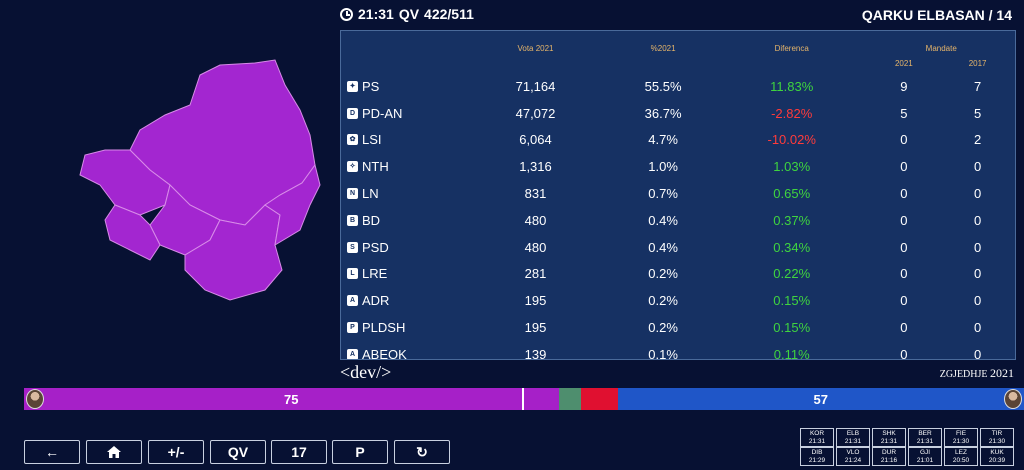 The image size is (1024, 470). What do you see at coordinates (238, 452) in the screenshot?
I see `qv-button: QV` at bounding box center [238, 452].